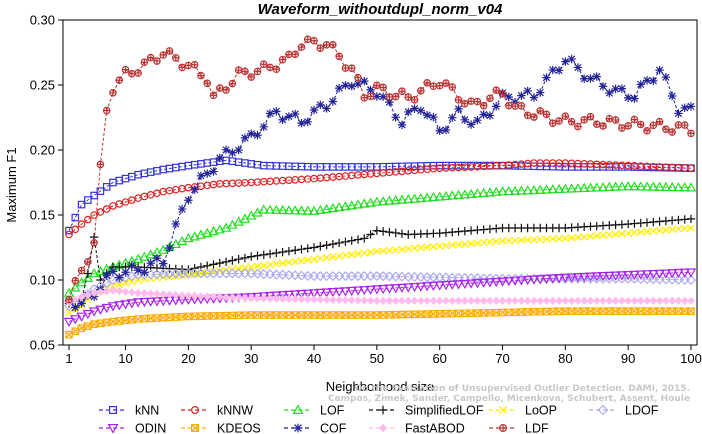 The width and height of the screenshot is (702, 434). I want to click on x-tick-label: 100, so click(691, 358).